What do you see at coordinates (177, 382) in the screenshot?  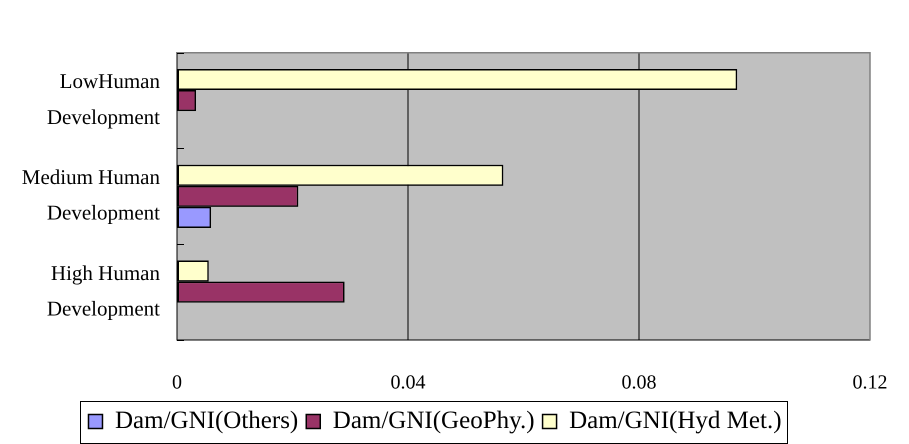 I see `x-tick-label: 0` at bounding box center [177, 382].